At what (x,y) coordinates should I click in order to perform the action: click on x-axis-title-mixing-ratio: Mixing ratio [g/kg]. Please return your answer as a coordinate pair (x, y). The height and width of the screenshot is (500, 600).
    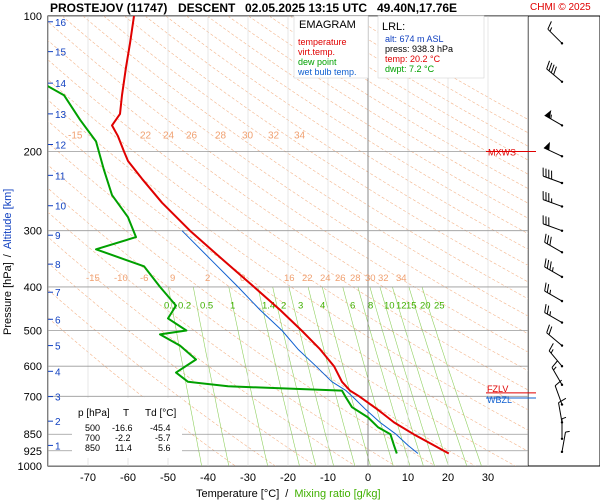
    Looking at the image, I should click on (337, 494).